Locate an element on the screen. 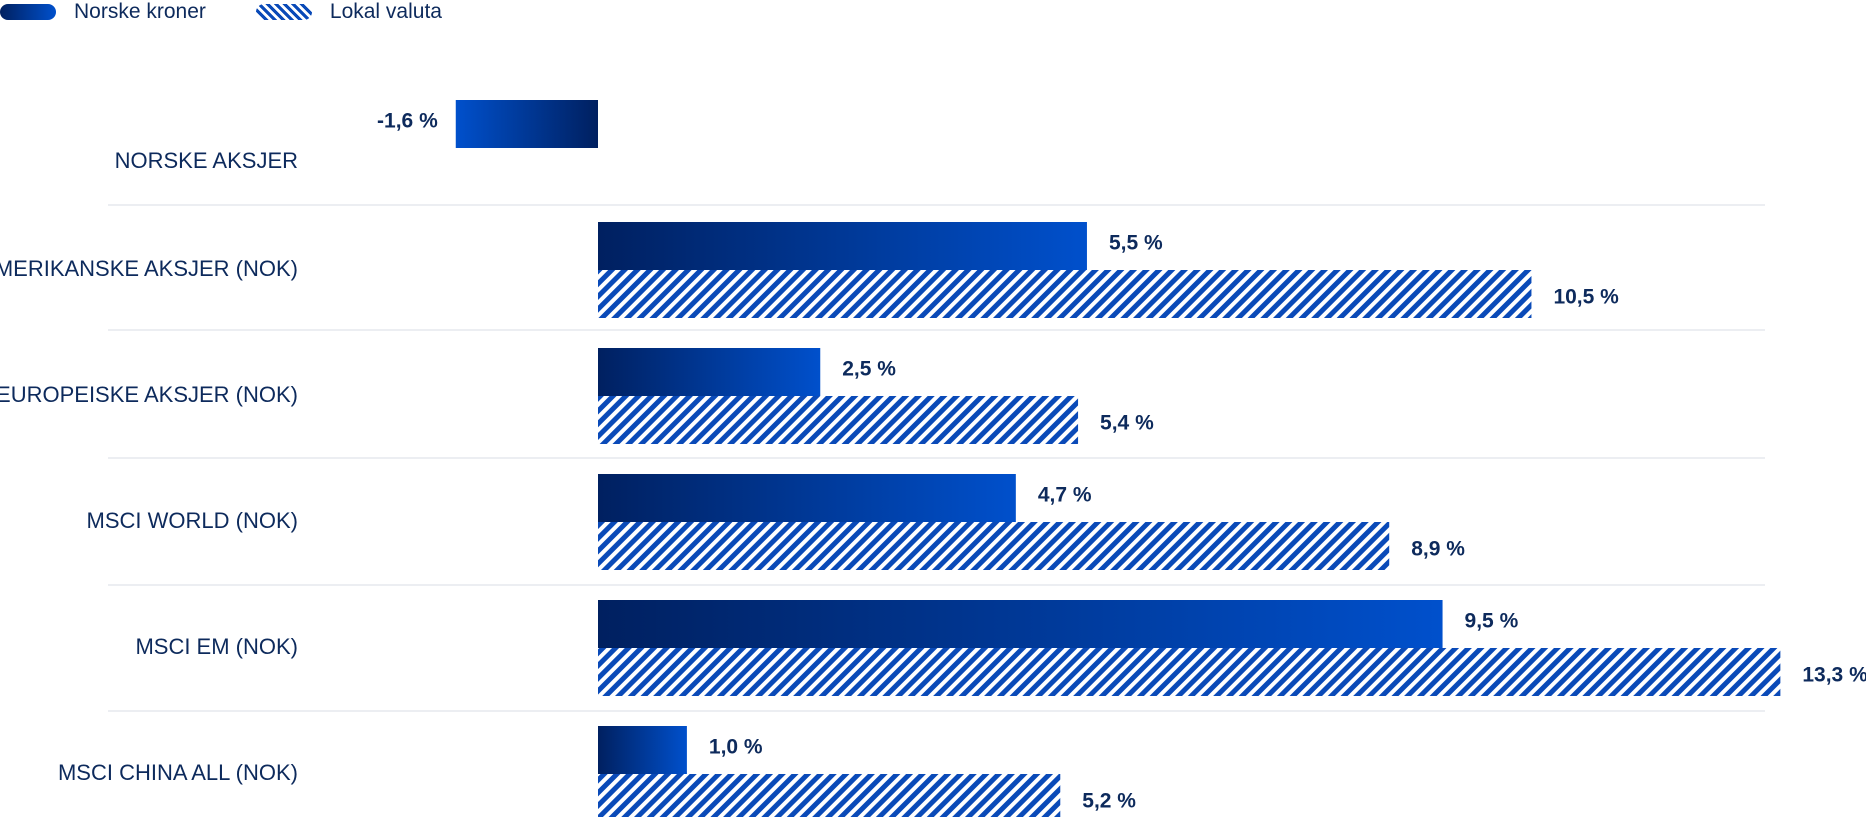  legend-item-norske-kroner: Norske kroner is located at coordinates (103, 12).